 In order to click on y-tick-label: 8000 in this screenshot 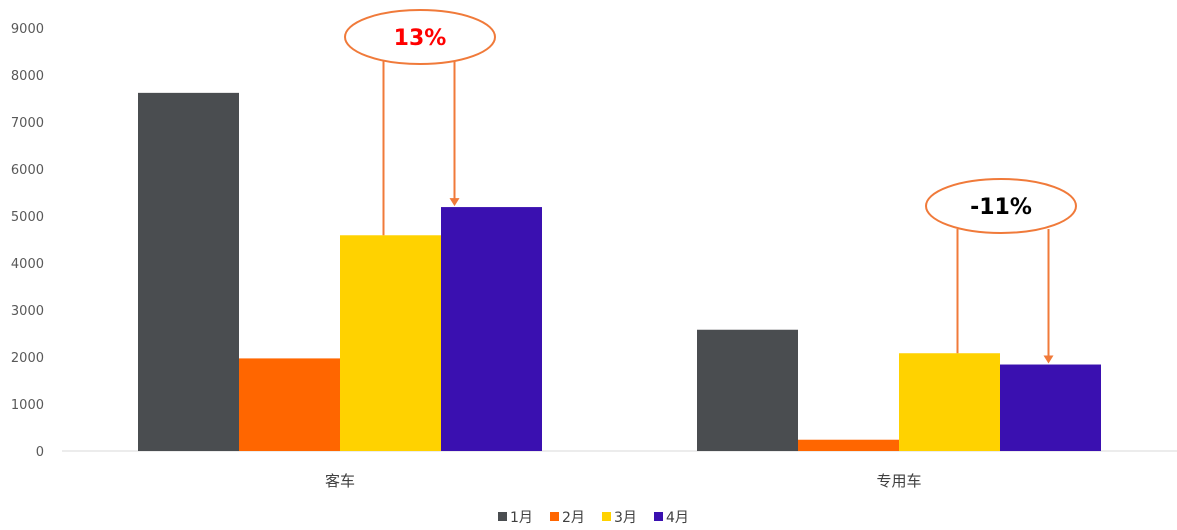, I will do `click(27, 76)`.